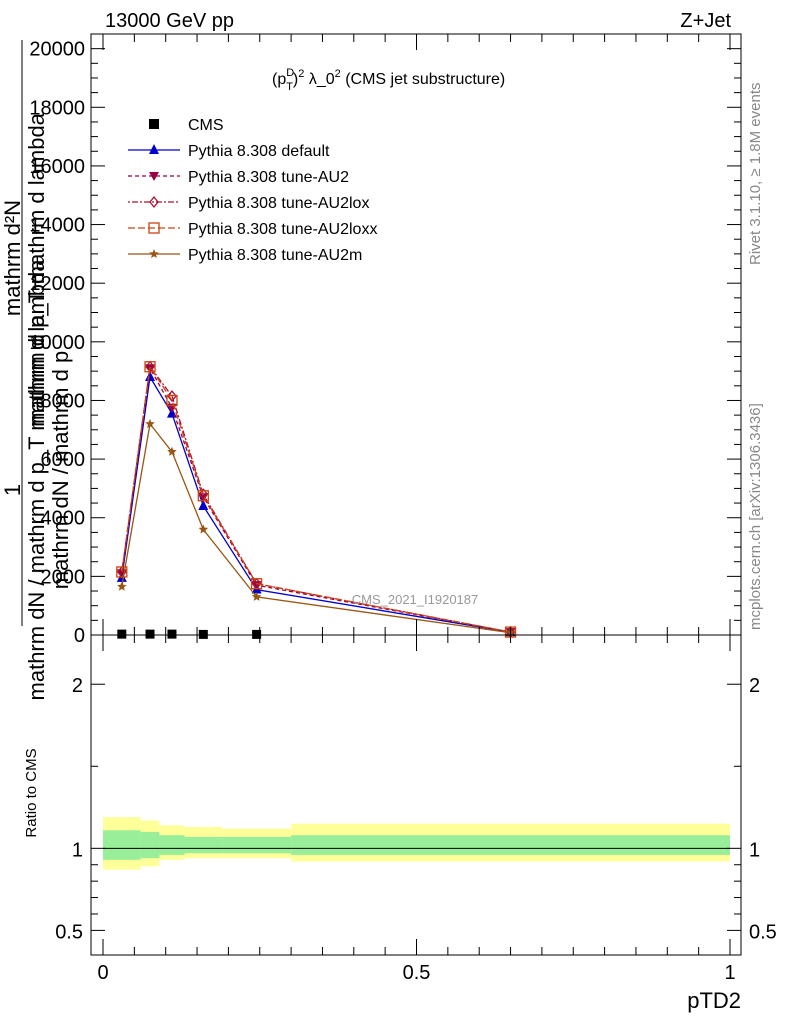  I want to click on main-y-tick-label: 0, so click(79, 636).